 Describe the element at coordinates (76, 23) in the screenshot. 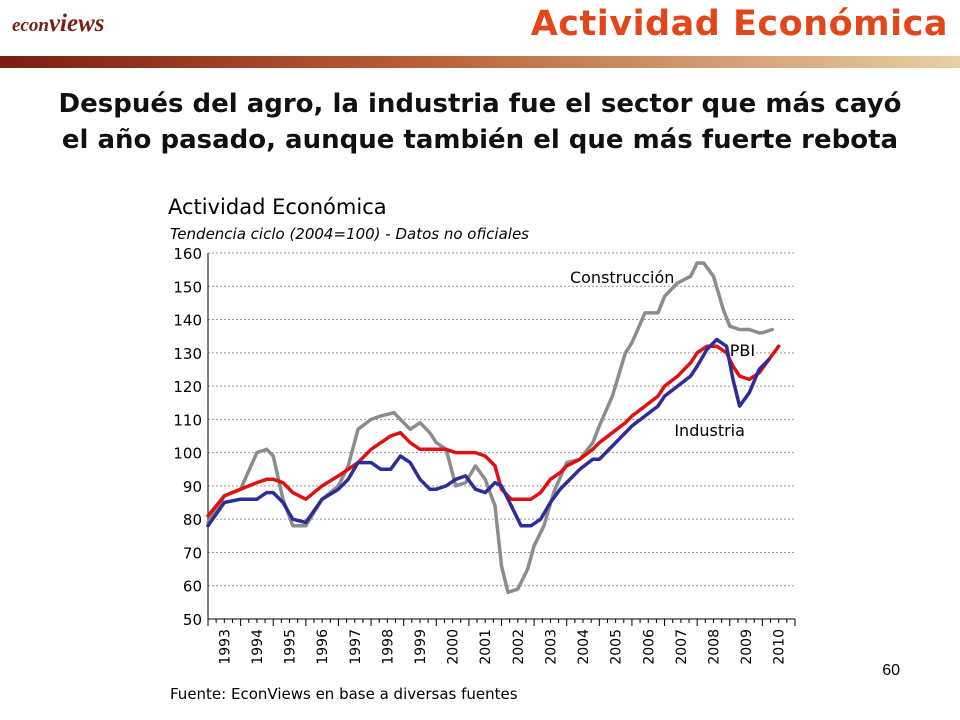

I see `logo-views-text: views` at that location.